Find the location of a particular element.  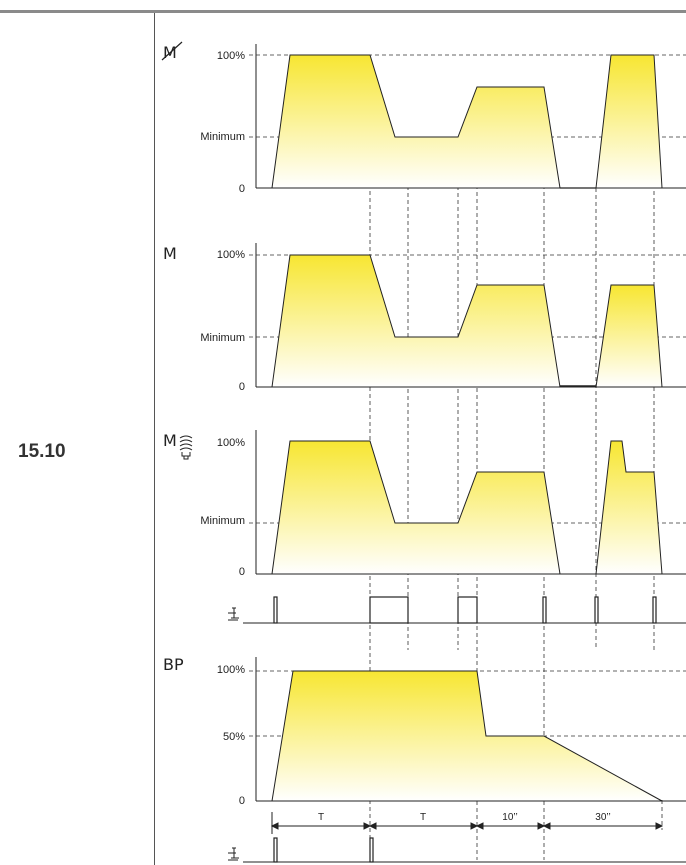

level-label-mid: 50% is located at coordinates (234, 737).